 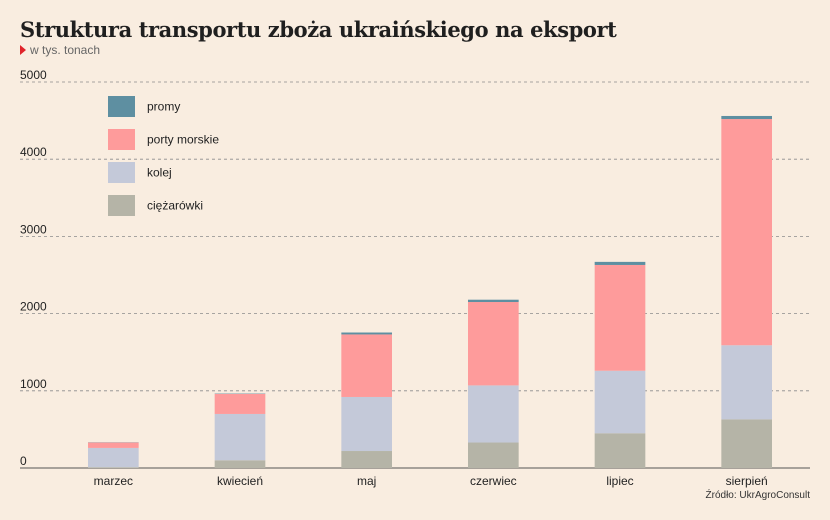 What do you see at coordinates (757, 495) in the screenshot?
I see `source-note: Źródło: UkrAgroConsult` at bounding box center [757, 495].